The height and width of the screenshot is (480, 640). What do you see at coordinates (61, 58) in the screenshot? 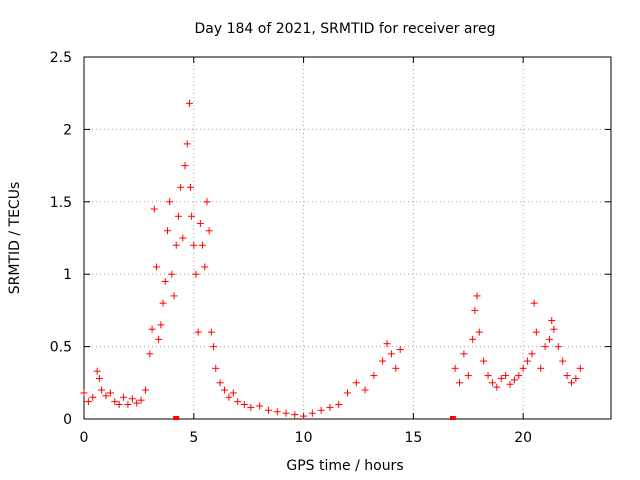
I see `y-tick-label: 2.5` at bounding box center [61, 58].